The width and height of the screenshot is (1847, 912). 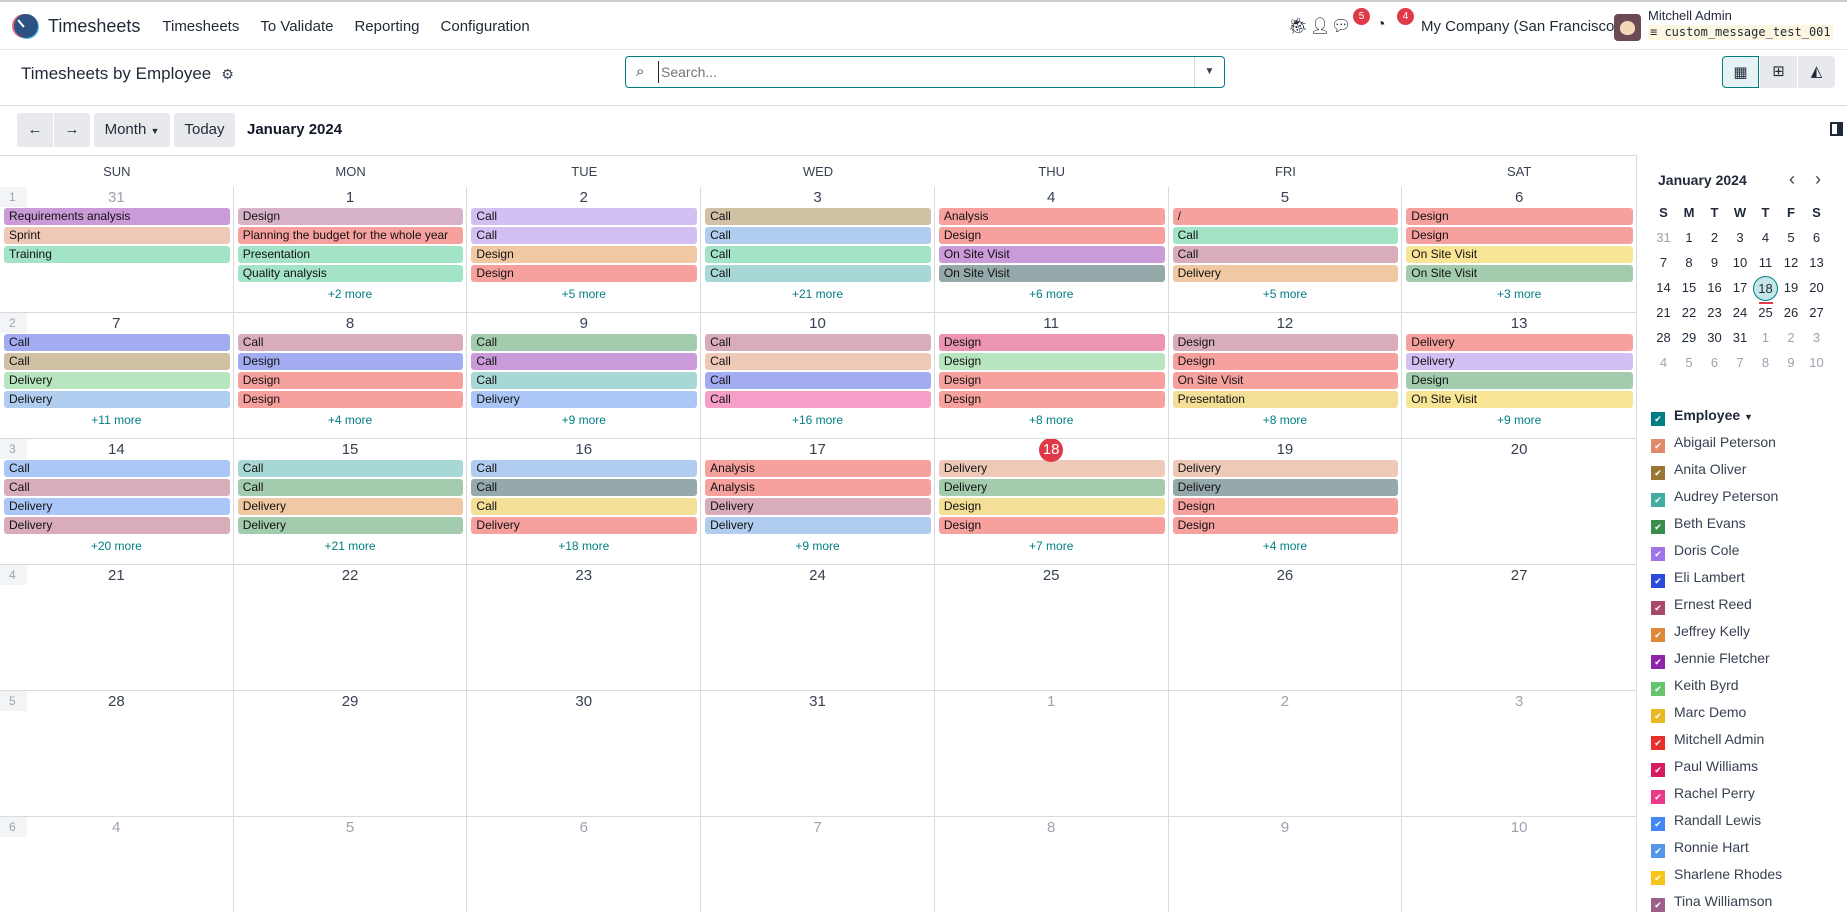 What do you see at coordinates (1285, 546) in the screenshot?
I see `more-events-link: +4 more` at bounding box center [1285, 546].